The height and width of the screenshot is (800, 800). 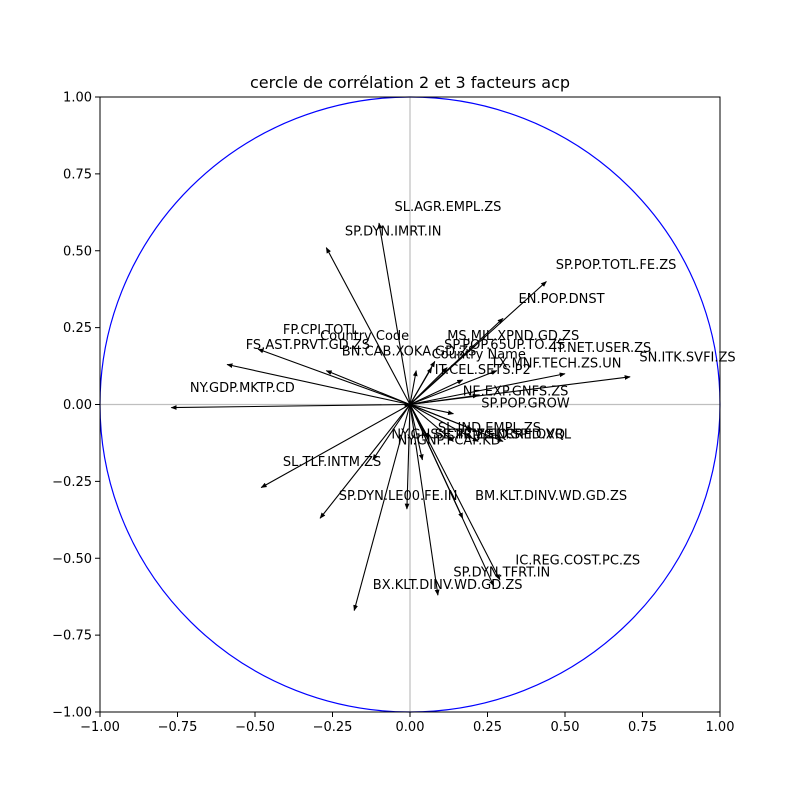 I want to click on arrow-iq-spi-ovrl, so click(x=456, y=422).